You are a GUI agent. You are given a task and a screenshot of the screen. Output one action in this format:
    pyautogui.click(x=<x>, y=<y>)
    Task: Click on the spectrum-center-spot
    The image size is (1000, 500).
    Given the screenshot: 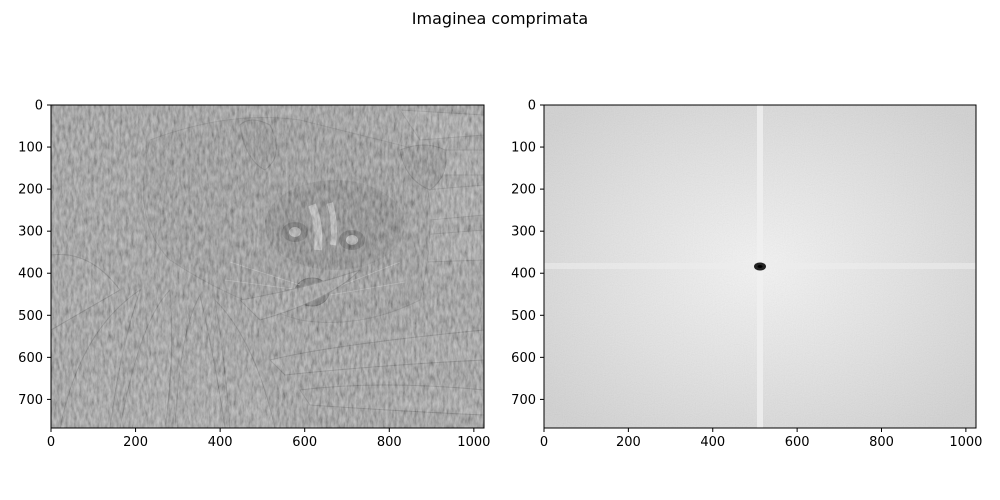 What is the action you would take?
    pyautogui.click(x=760, y=266)
    